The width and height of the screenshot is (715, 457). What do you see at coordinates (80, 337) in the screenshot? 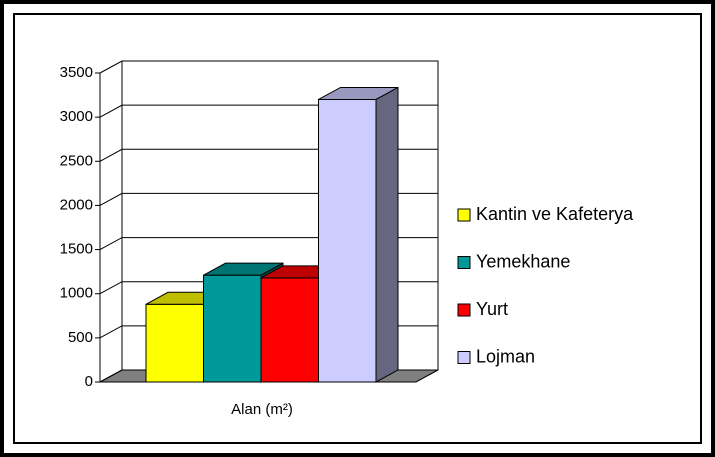
I see `y-tick-label: 500` at bounding box center [80, 337].